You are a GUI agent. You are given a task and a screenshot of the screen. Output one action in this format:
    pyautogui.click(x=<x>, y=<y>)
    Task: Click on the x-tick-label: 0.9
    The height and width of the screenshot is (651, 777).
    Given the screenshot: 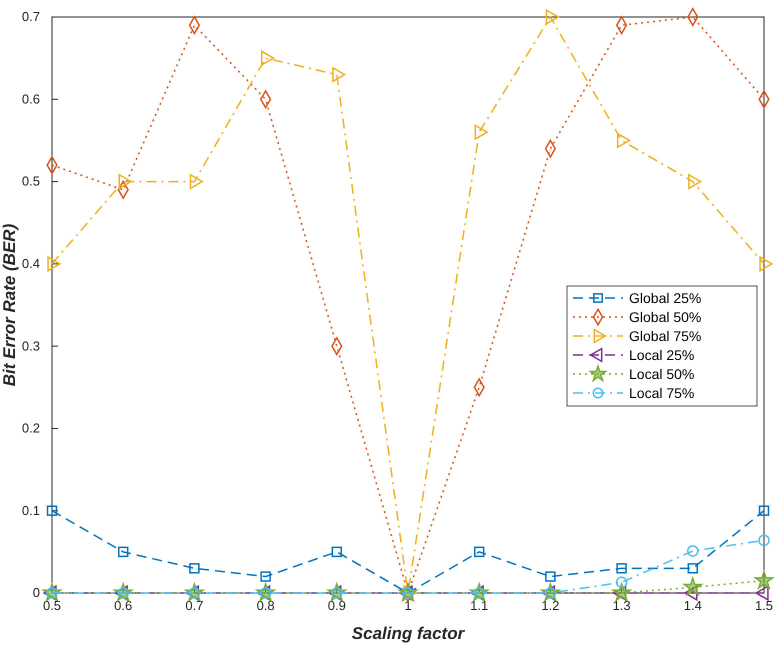 What is the action you would take?
    pyautogui.click(x=337, y=606)
    